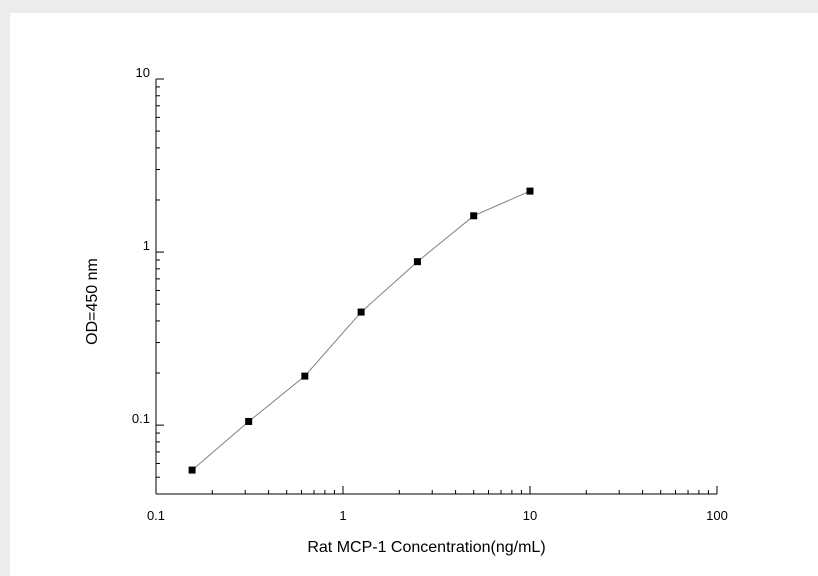  I want to click on x-tick-label: 100, so click(717, 515).